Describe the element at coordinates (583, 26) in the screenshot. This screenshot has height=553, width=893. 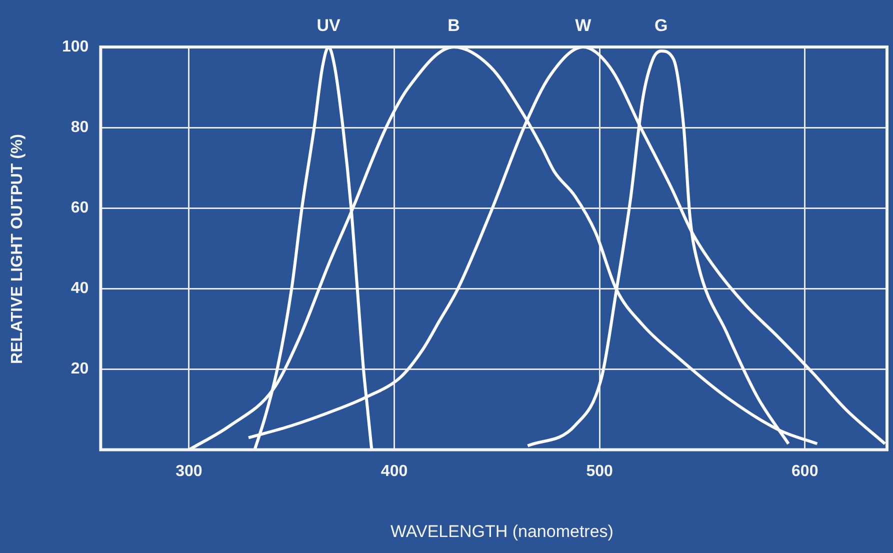
I see `series-label: W` at that location.